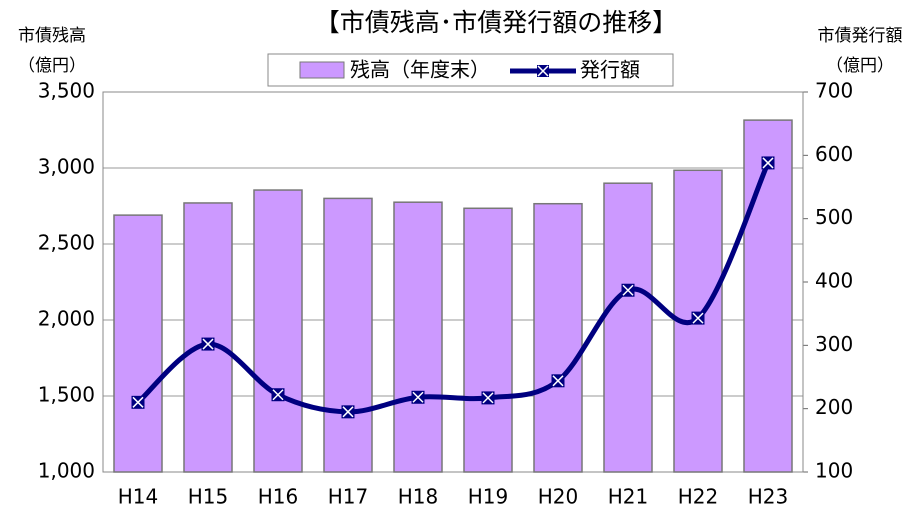 The width and height of the screenshot is (913, 517). Describe the element at coordinates (418, 497) in the screenshot. I see `x-tick-label: H18` at that location.